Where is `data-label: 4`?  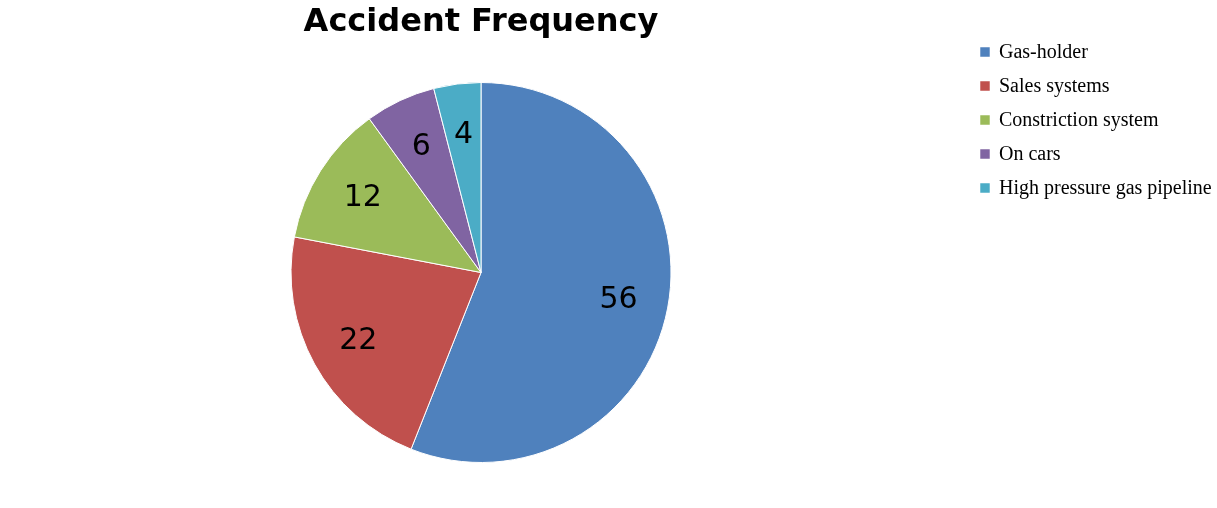
data-label: 4 is located at coordinates (463, 132).